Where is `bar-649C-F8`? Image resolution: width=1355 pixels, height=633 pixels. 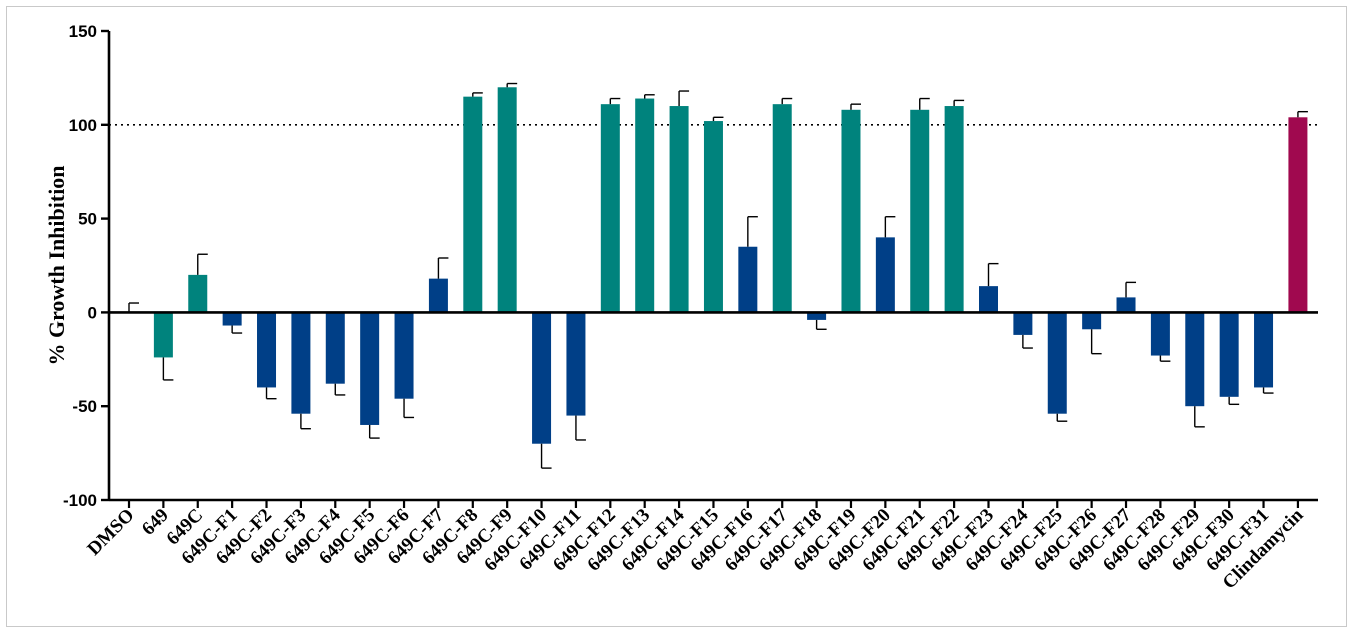
bar-649C-F8 is located at coordinates (473, 204).